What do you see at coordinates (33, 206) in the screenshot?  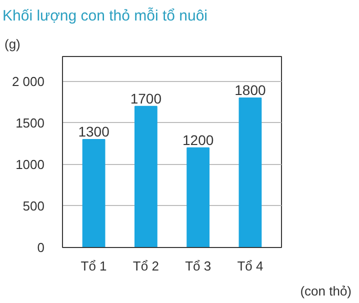 I see `y-tick-label: 500` at bounding box center [33, 206].